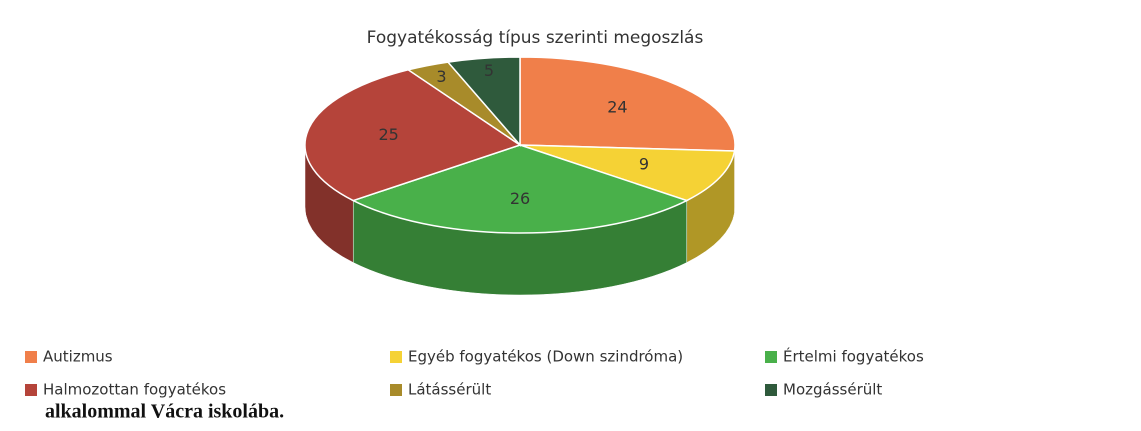 This screenshot has height=431, width=1141. Describe the element at coordinates (78, 357) in the screenshot. I see `legend-label: Autizmus` at that location.